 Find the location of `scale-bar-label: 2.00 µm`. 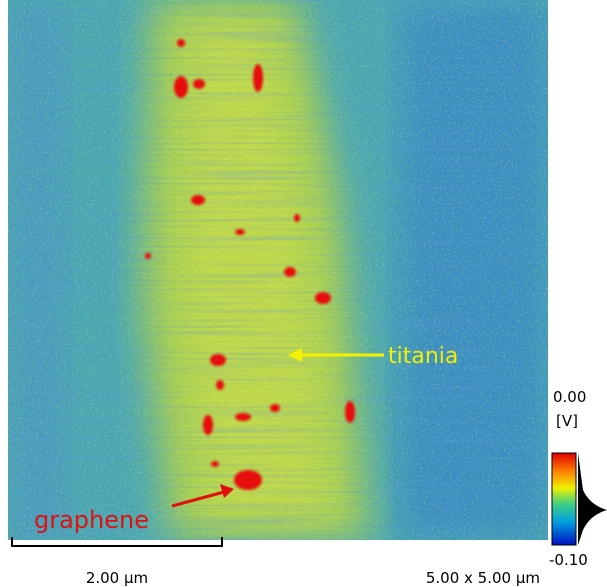

scale-bar-label: 2.00 µm is located at coordinates (117, 578).